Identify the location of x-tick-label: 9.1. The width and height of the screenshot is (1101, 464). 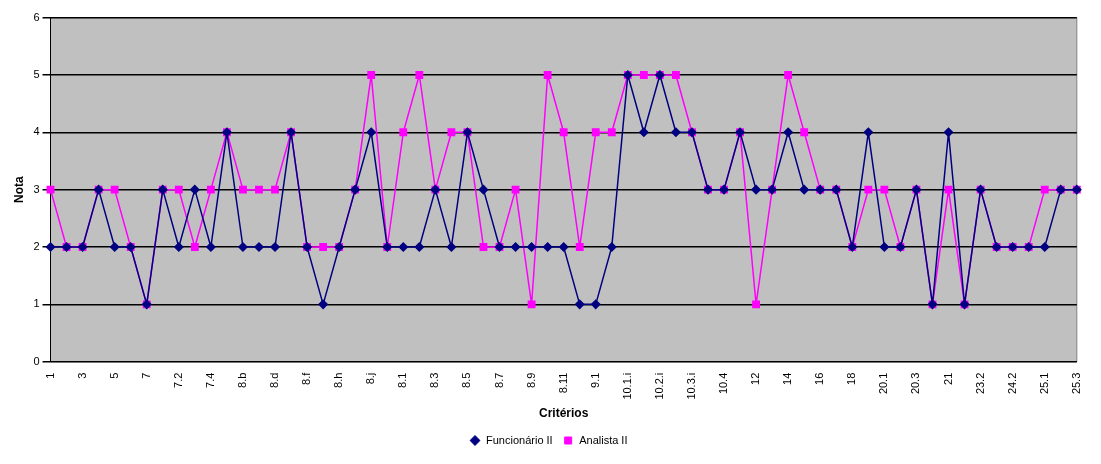
(594, 380).